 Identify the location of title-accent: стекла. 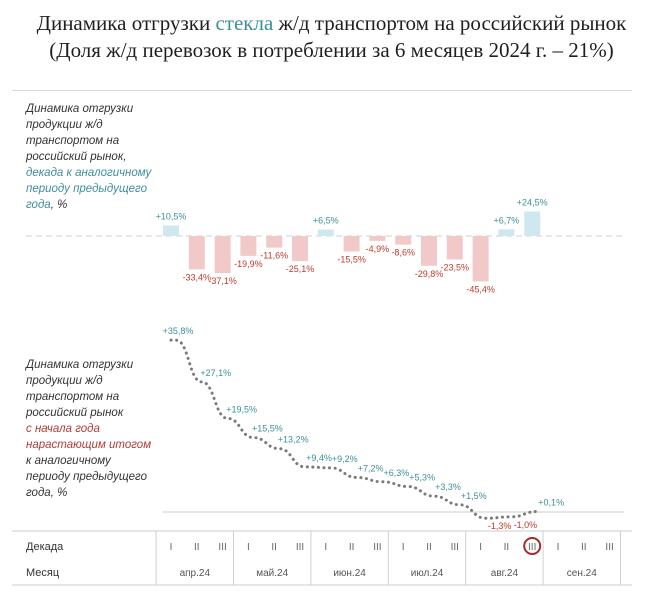
(244, 23).